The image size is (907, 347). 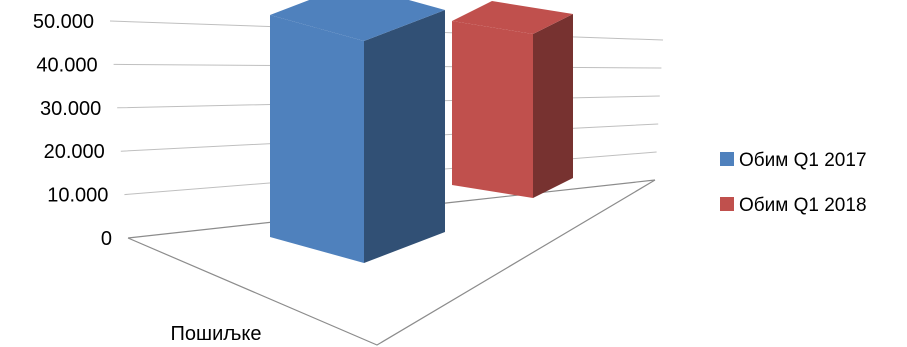 What do you see at coordinates (106, 239) in the screenshot?
I see `y-tick-label-0: 0` at bounding box center [106, 239].